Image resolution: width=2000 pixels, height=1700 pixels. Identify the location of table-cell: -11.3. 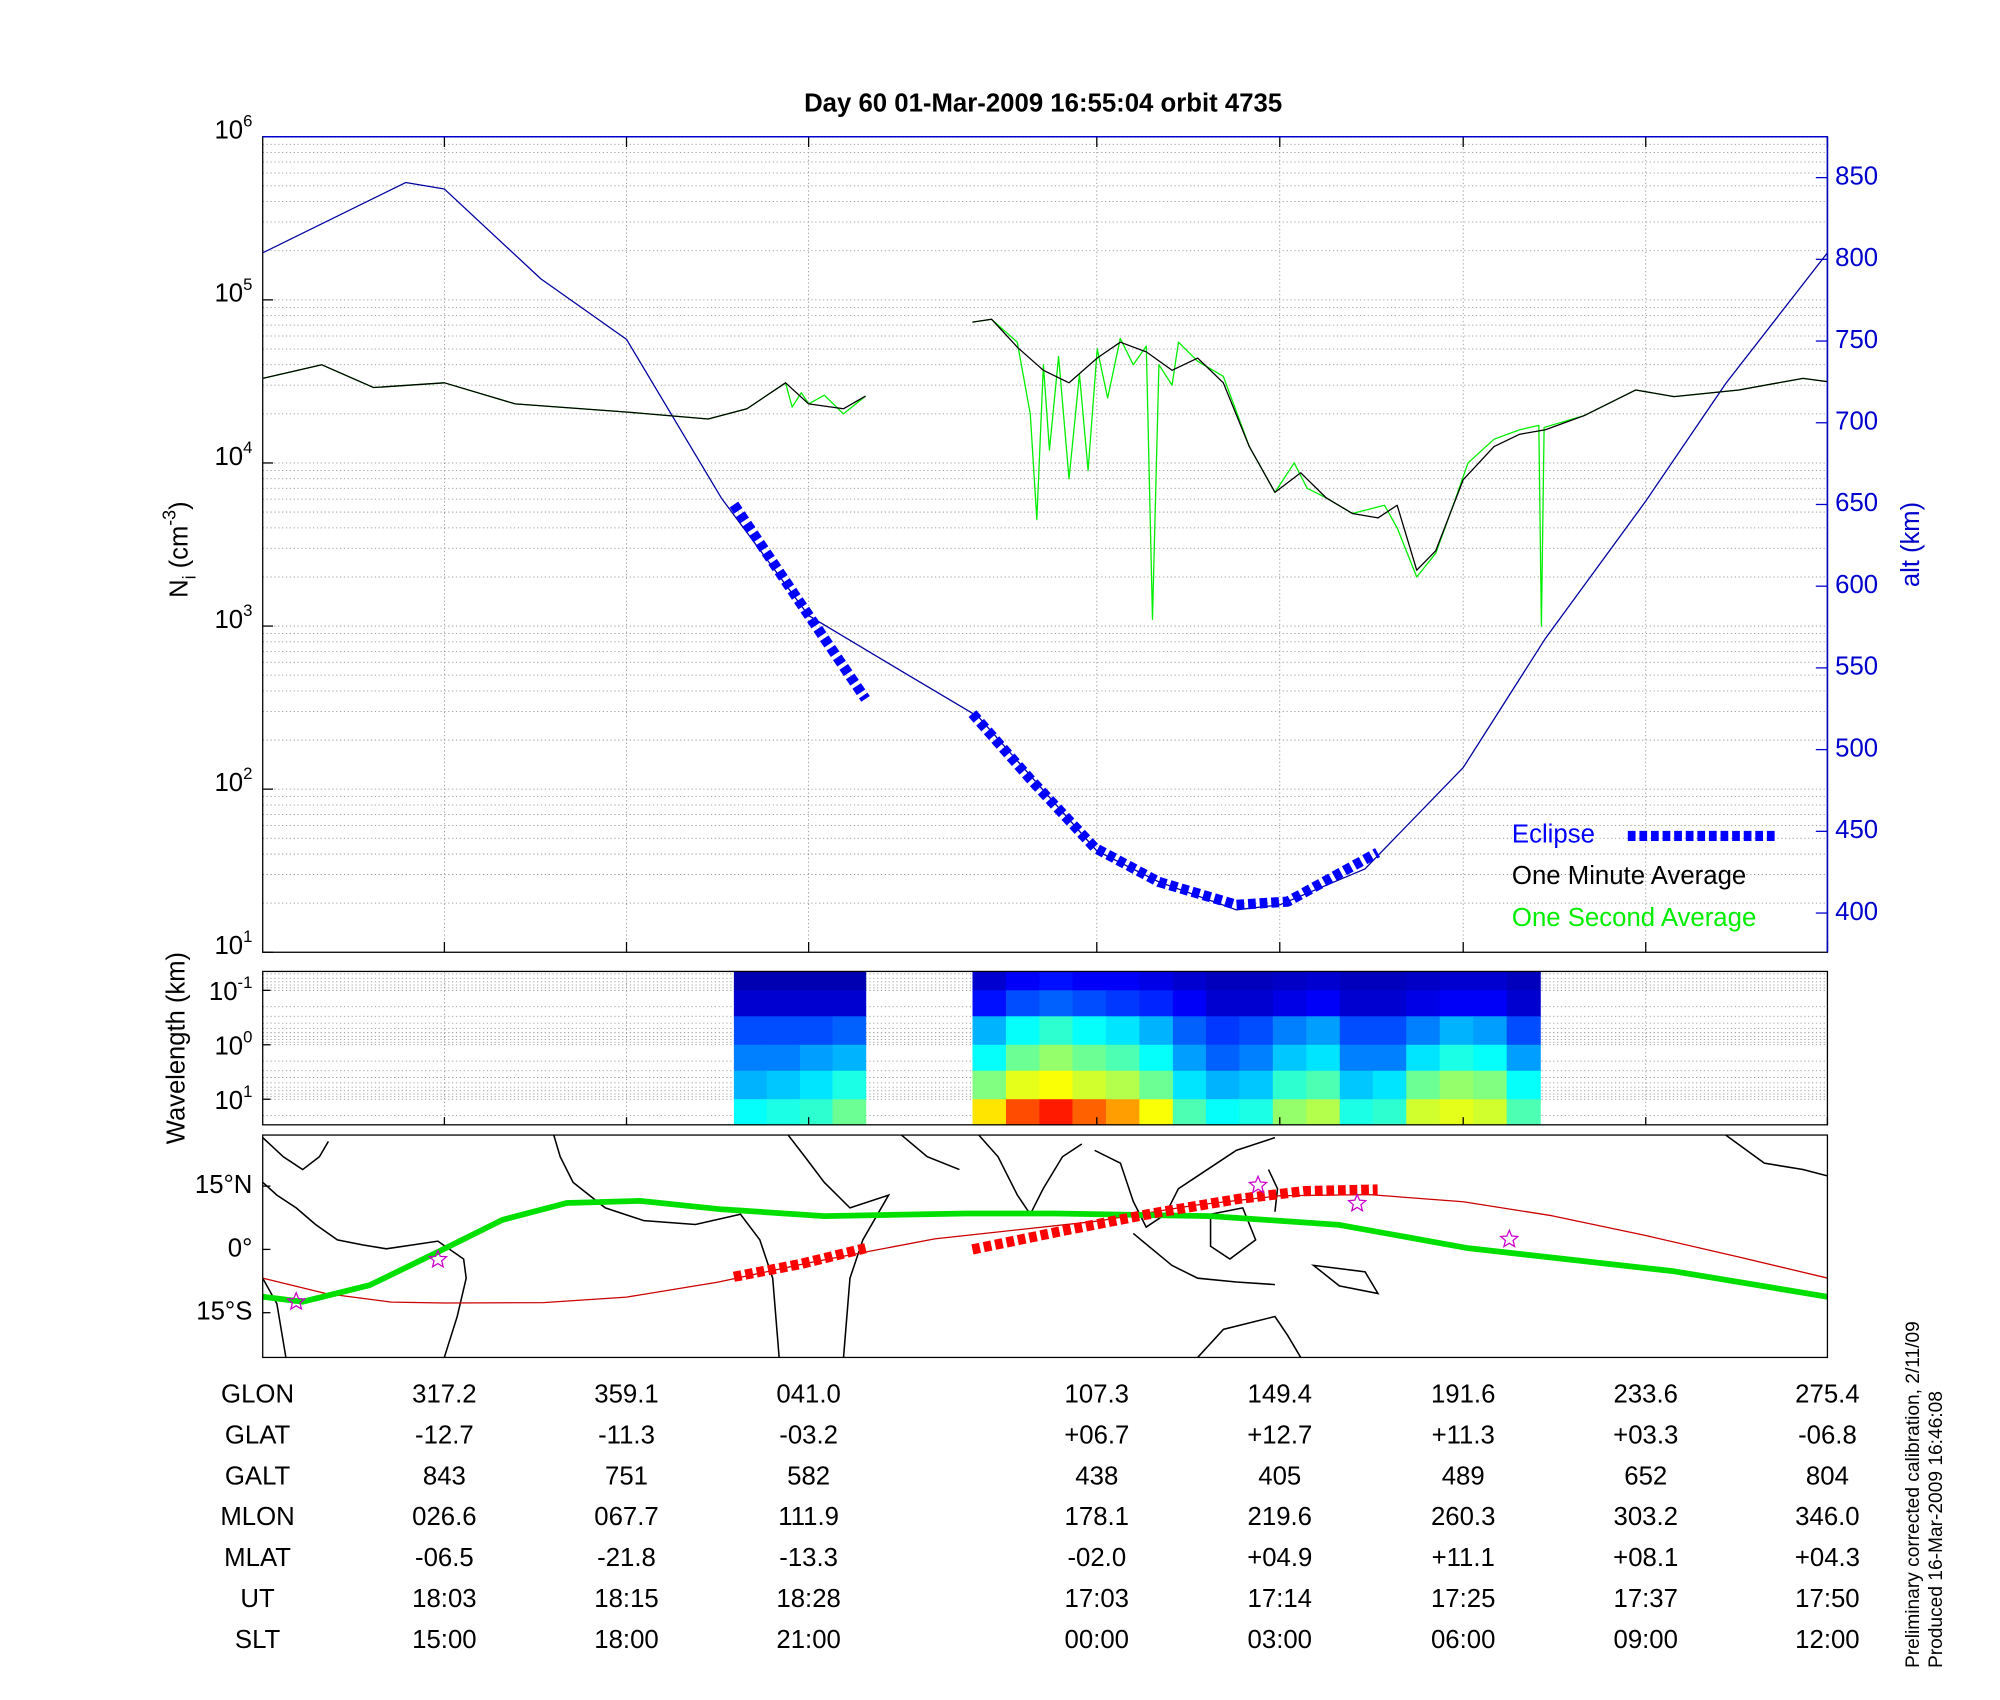
(626, 1436).